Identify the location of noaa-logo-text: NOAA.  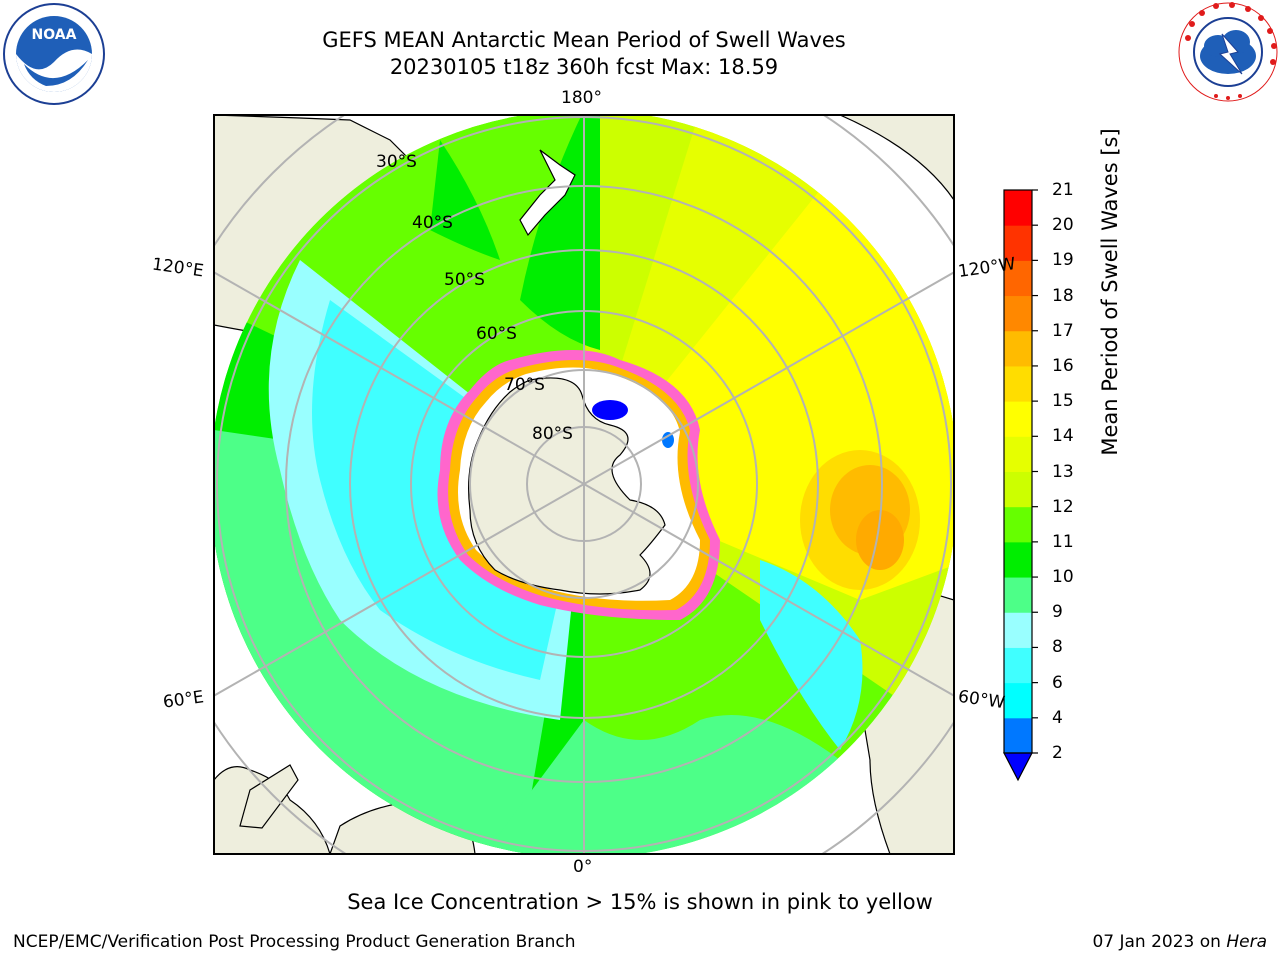
(54, 35).